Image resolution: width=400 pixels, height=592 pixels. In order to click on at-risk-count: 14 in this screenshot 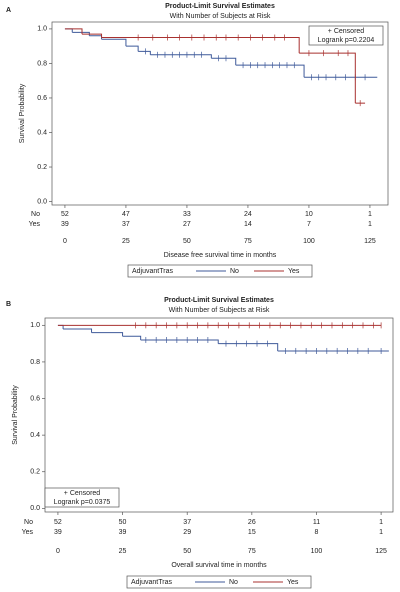, I will do `click(248, 224)`.